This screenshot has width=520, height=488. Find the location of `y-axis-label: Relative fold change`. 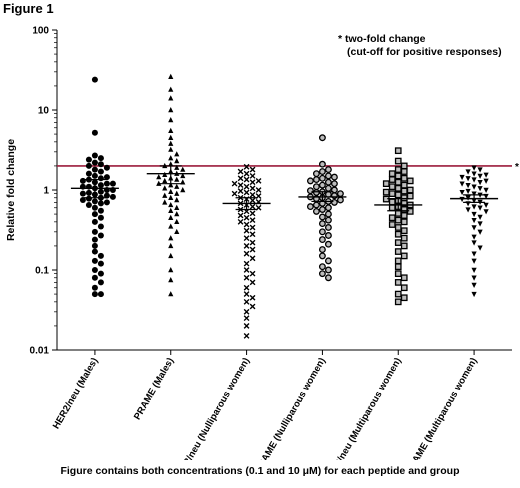

y-axis-label: Relative fold change is located at coordinates (11, 190).